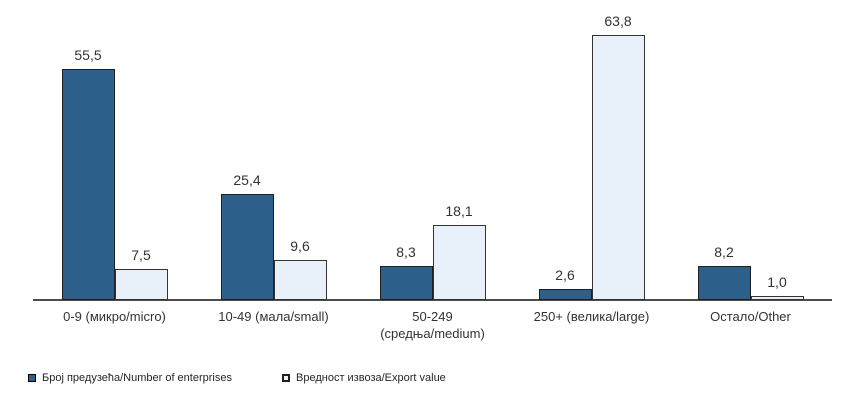 The height and width of the screenshot is (403, 850). What do you see at coordinates (591, 316) in the screenshot?
I see `category-label-3: 250+ (велика/large)` at bounding box center [591, 316].